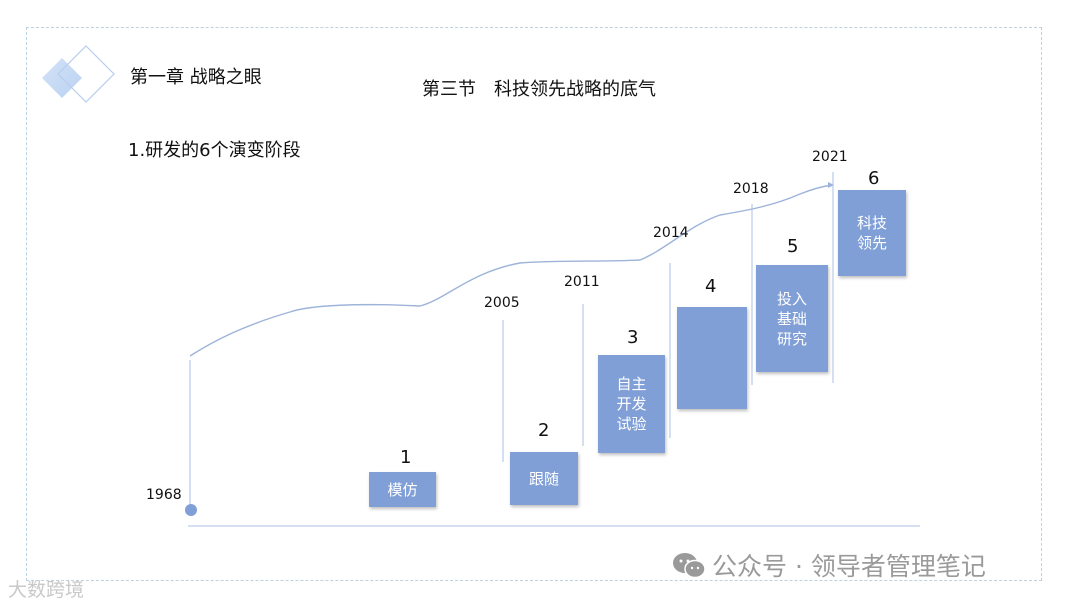 The height and width of the screenshot is (607, 1080). Describe the element at coordinates (689, 565) in the screenshot. I see `wechat-icon` at that location.